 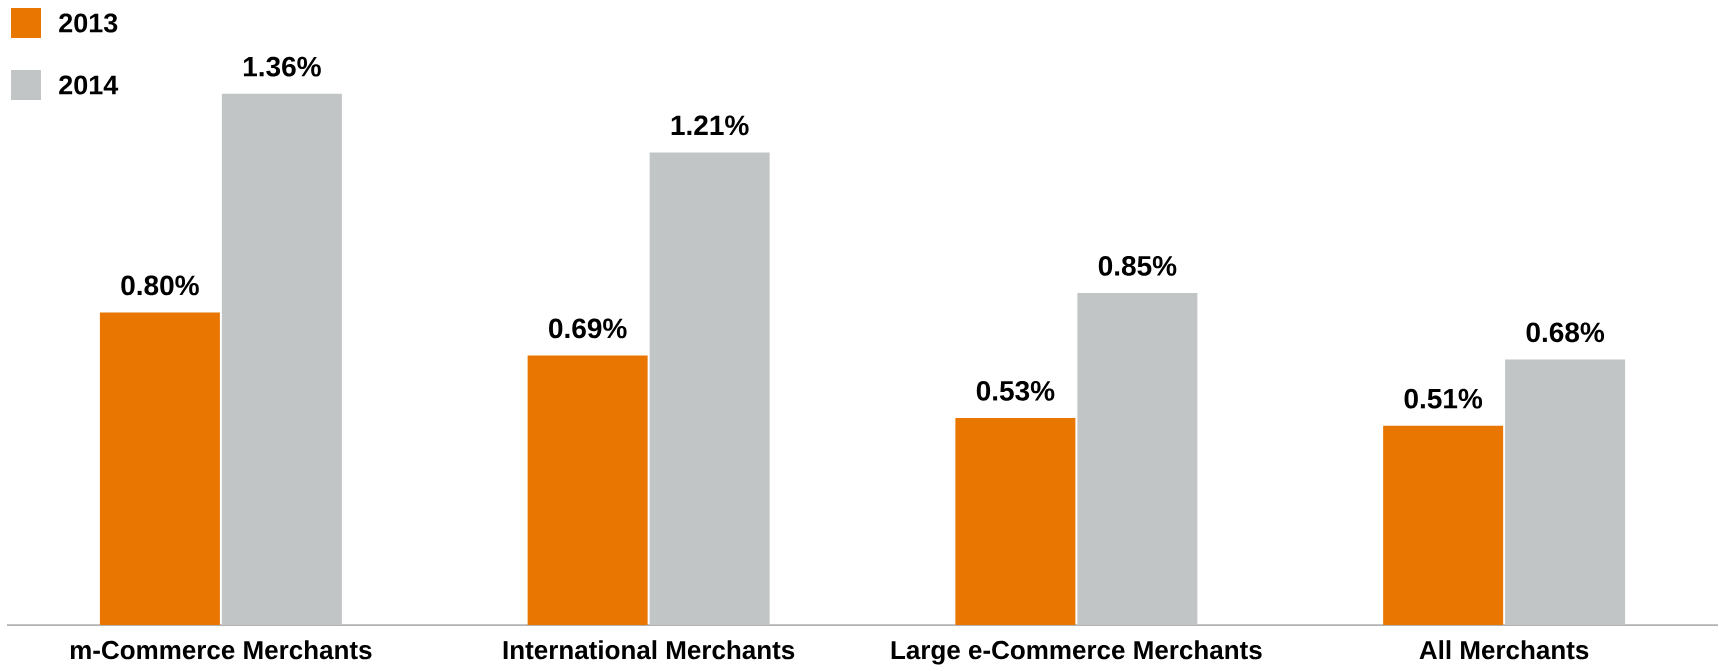 I want to click on x-tick-label: All Merchants, so click(x=1504, y=650).